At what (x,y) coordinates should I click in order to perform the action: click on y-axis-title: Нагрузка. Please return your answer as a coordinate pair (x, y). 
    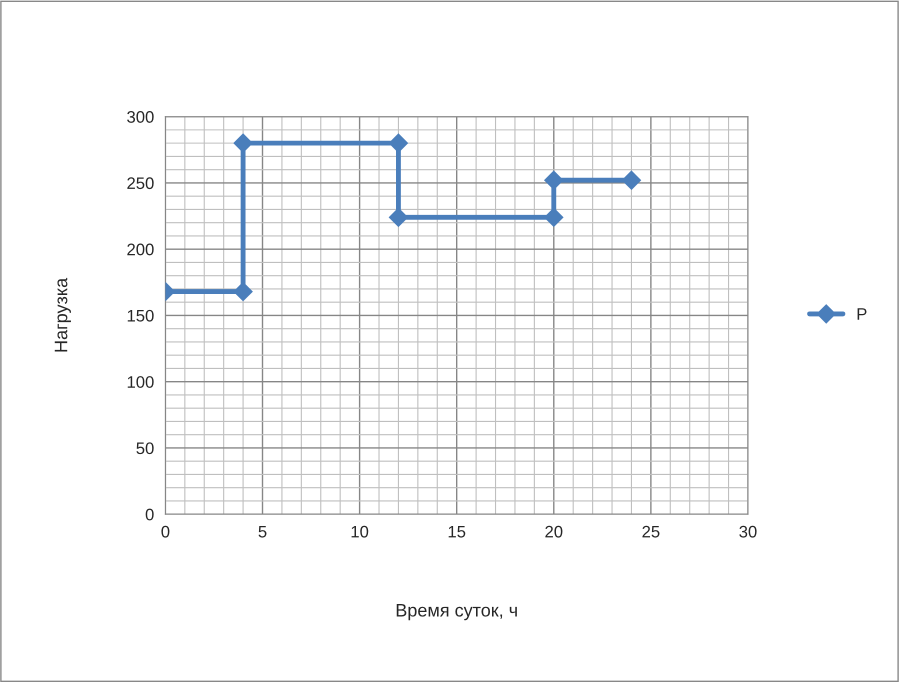
    Looking at the image, I should click on (62, 315).